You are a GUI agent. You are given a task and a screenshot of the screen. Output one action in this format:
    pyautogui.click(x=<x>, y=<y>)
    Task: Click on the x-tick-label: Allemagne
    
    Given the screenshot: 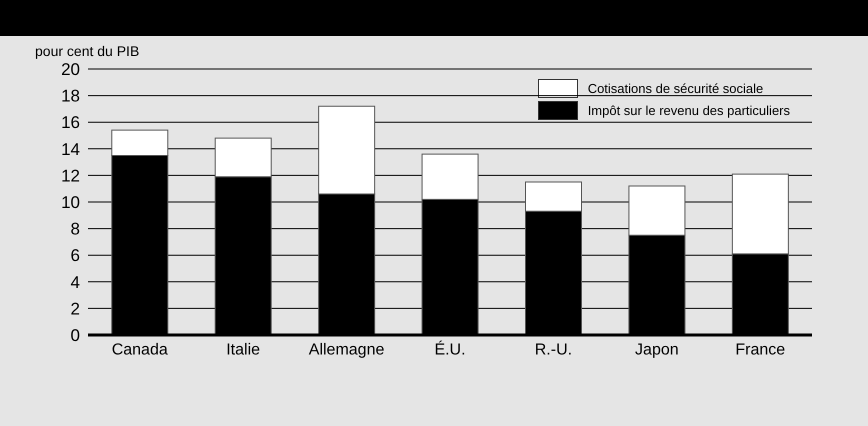 What is the action you would take?
    pyautogui.click(x=346, y=349)
    